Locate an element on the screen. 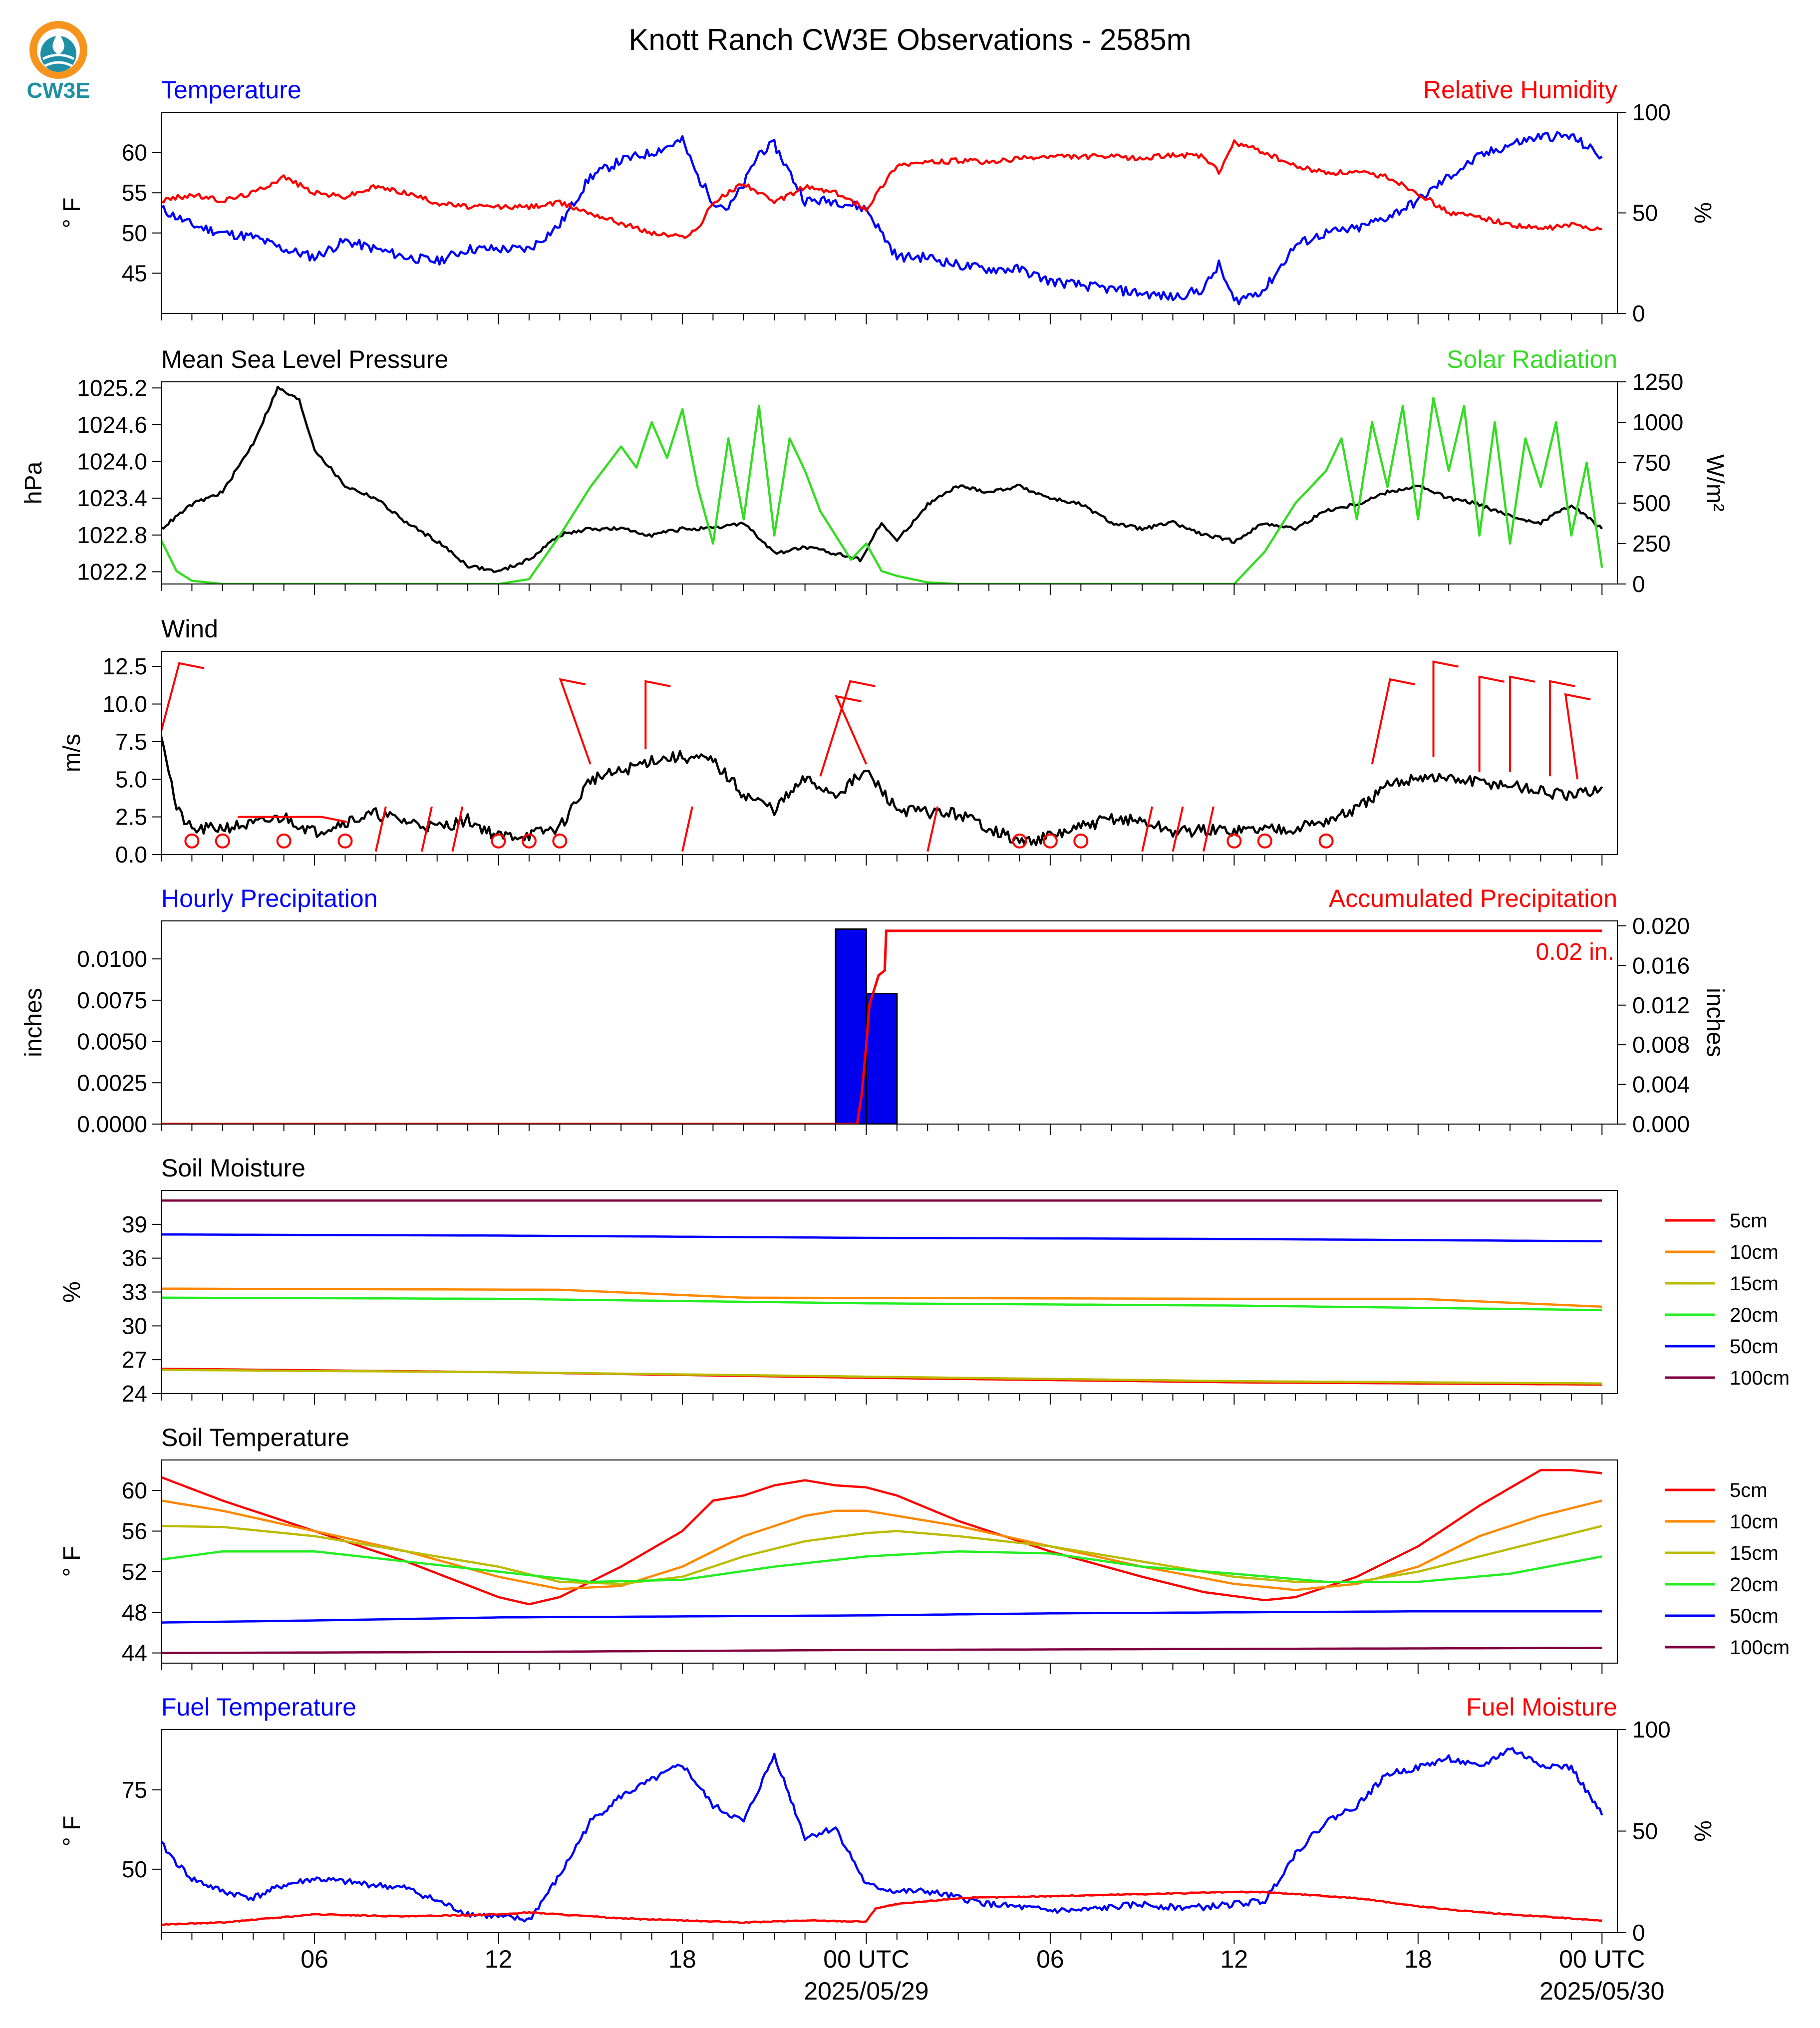 Image resolution: width=1820 pixels, height=2028 pixels. left-axis-label: ° F is located at coordinates (72, 213).